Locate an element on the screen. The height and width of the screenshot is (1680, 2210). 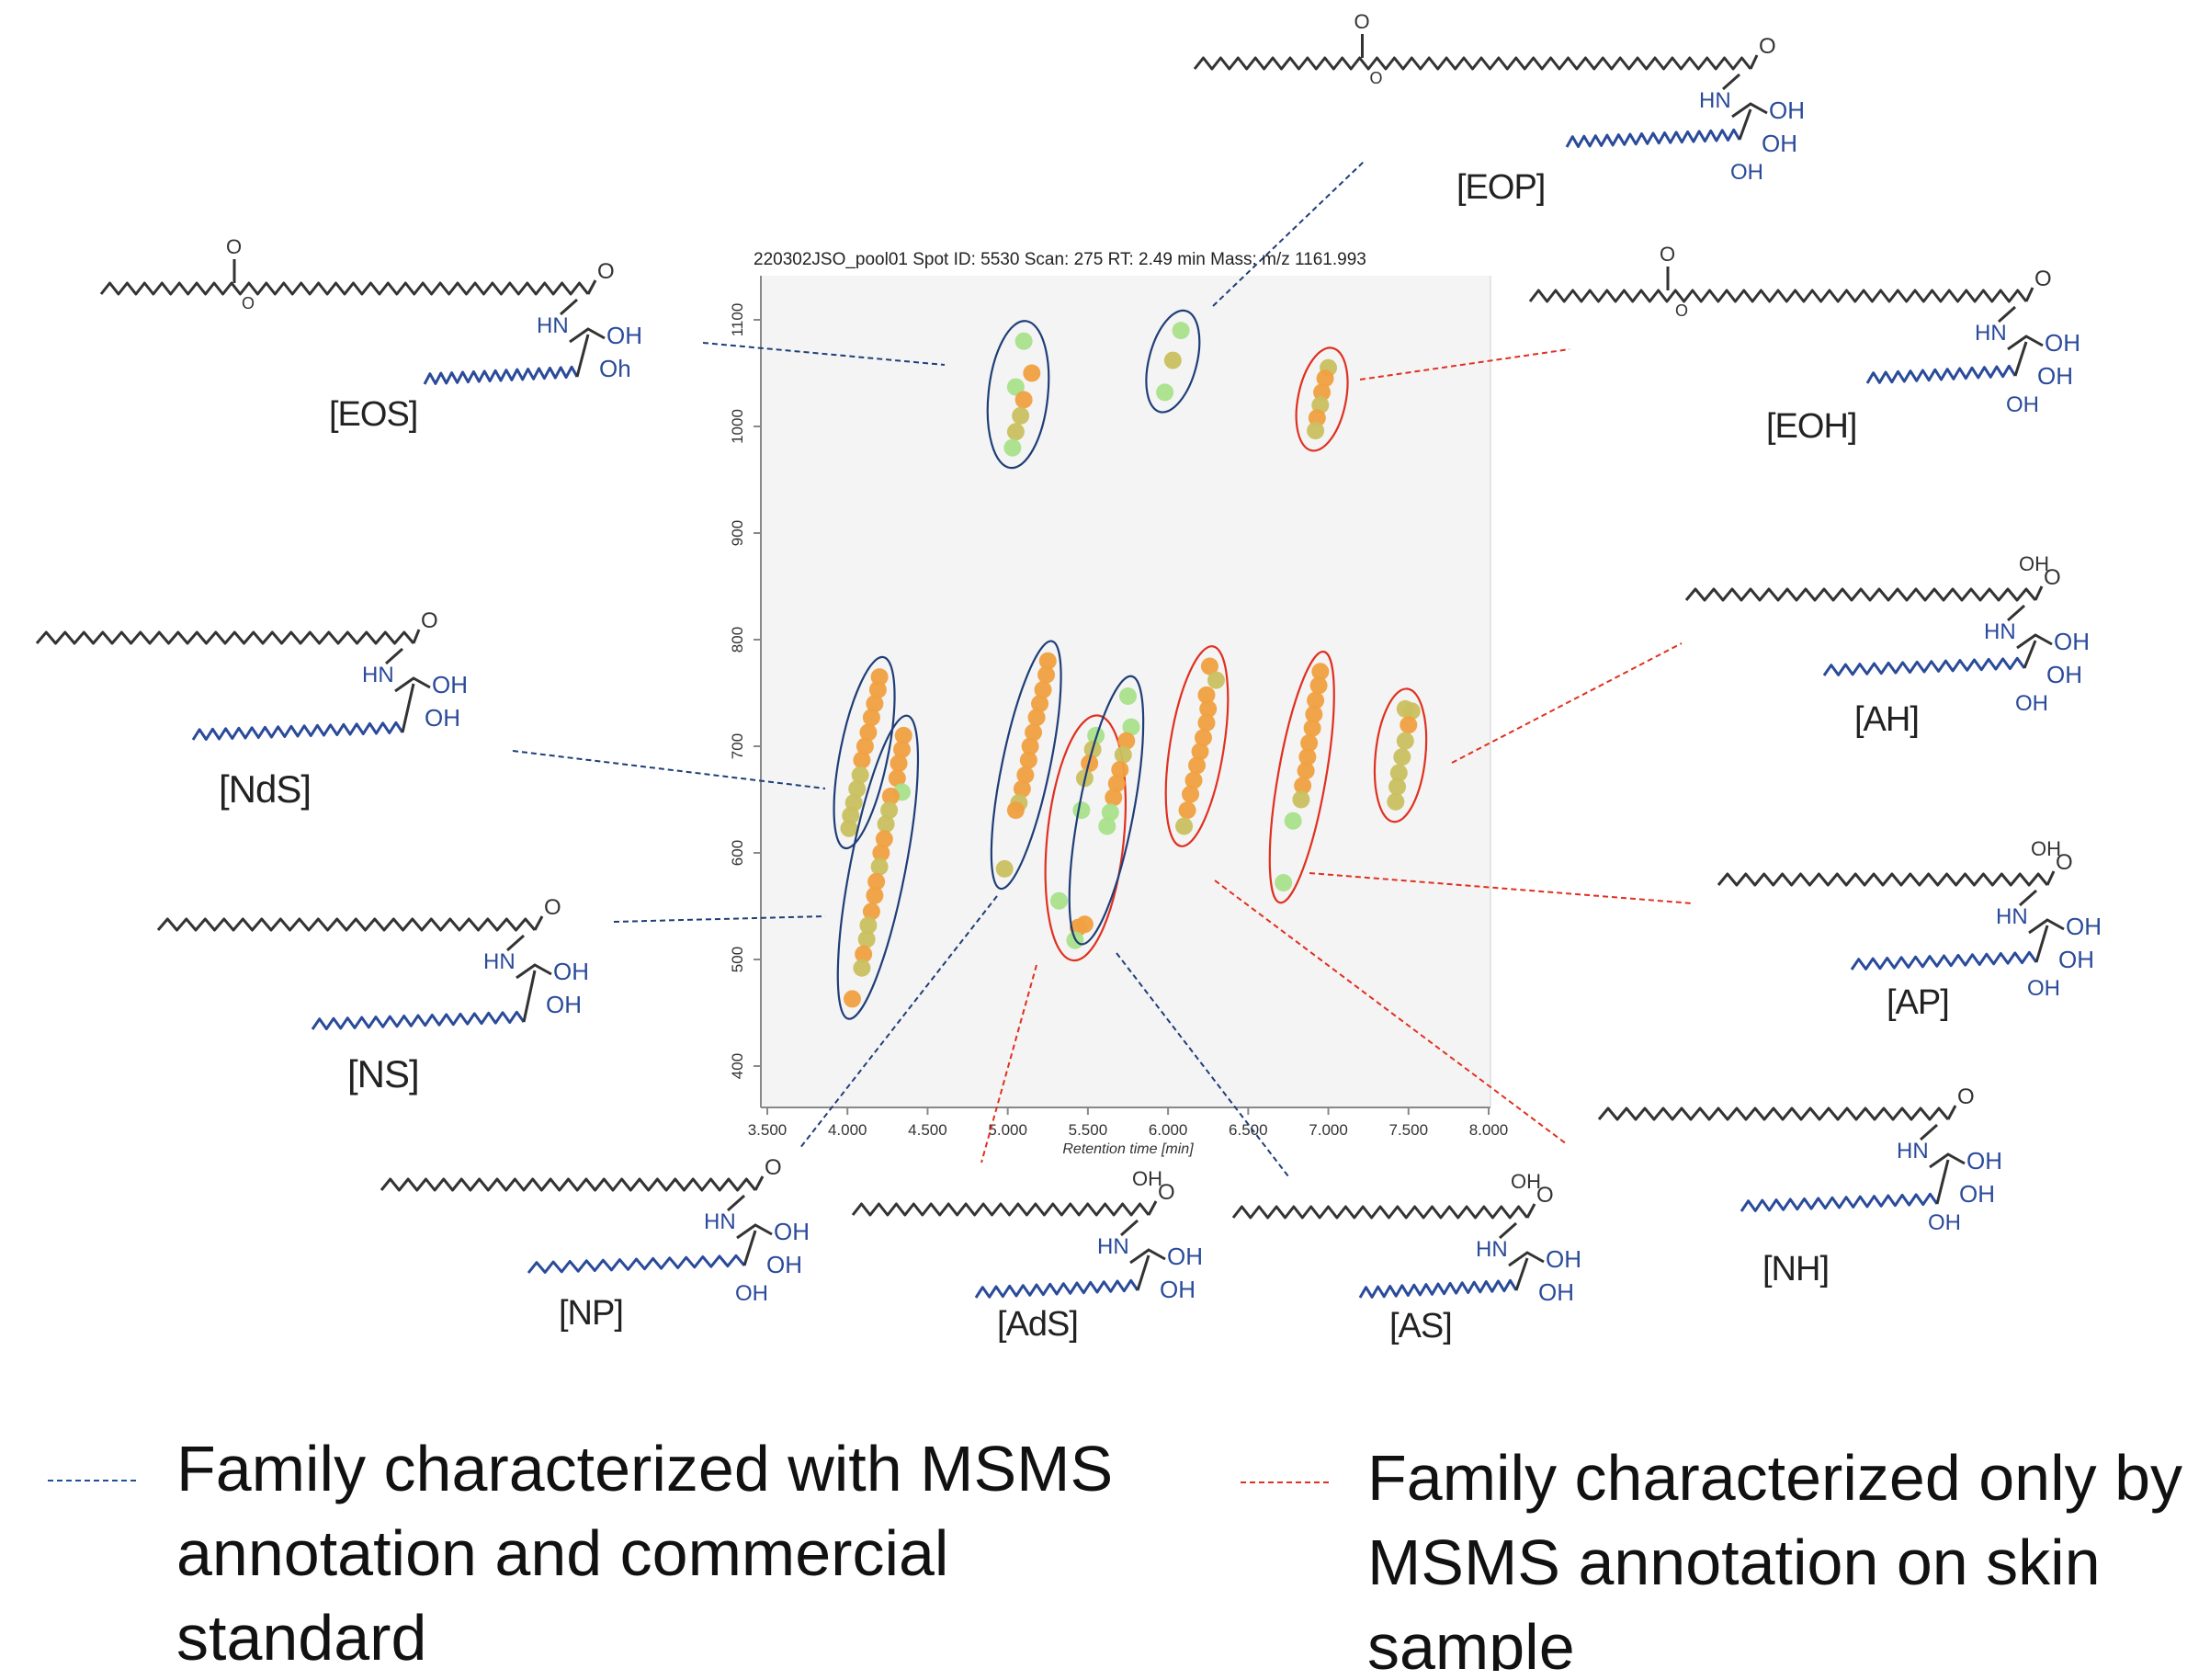
legend-blue-line-3: standard is located at coordinates (644, 1637).